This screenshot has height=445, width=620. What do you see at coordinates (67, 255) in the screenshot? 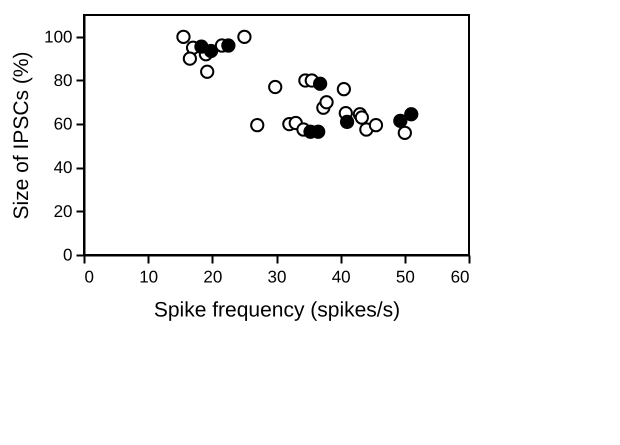
I see `y-tick-label: 0` at bounding box center [67, 255].